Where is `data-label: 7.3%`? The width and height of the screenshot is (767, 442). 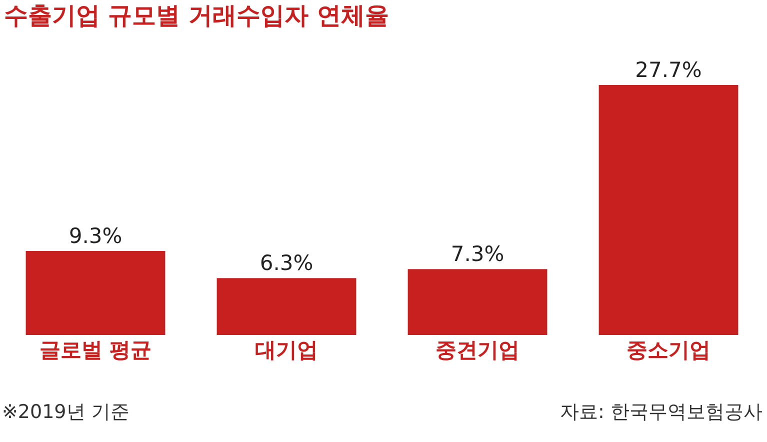
data-label: 7.3% is located at coordinates (477, 254).